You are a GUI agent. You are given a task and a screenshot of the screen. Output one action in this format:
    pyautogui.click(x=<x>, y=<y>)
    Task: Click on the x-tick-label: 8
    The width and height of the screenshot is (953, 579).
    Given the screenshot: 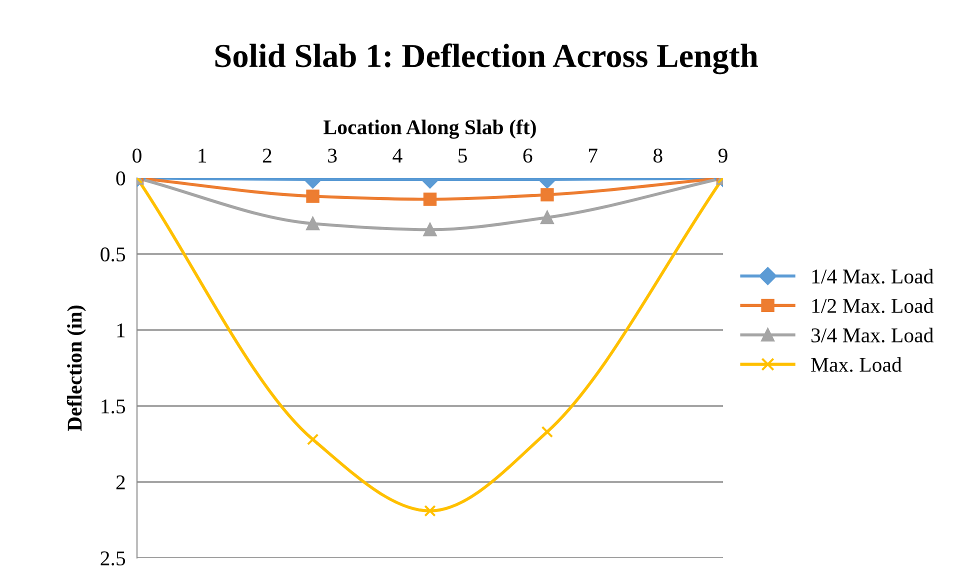 What is the action you would take?
    pyautogui.click(x=657, y=155)
    